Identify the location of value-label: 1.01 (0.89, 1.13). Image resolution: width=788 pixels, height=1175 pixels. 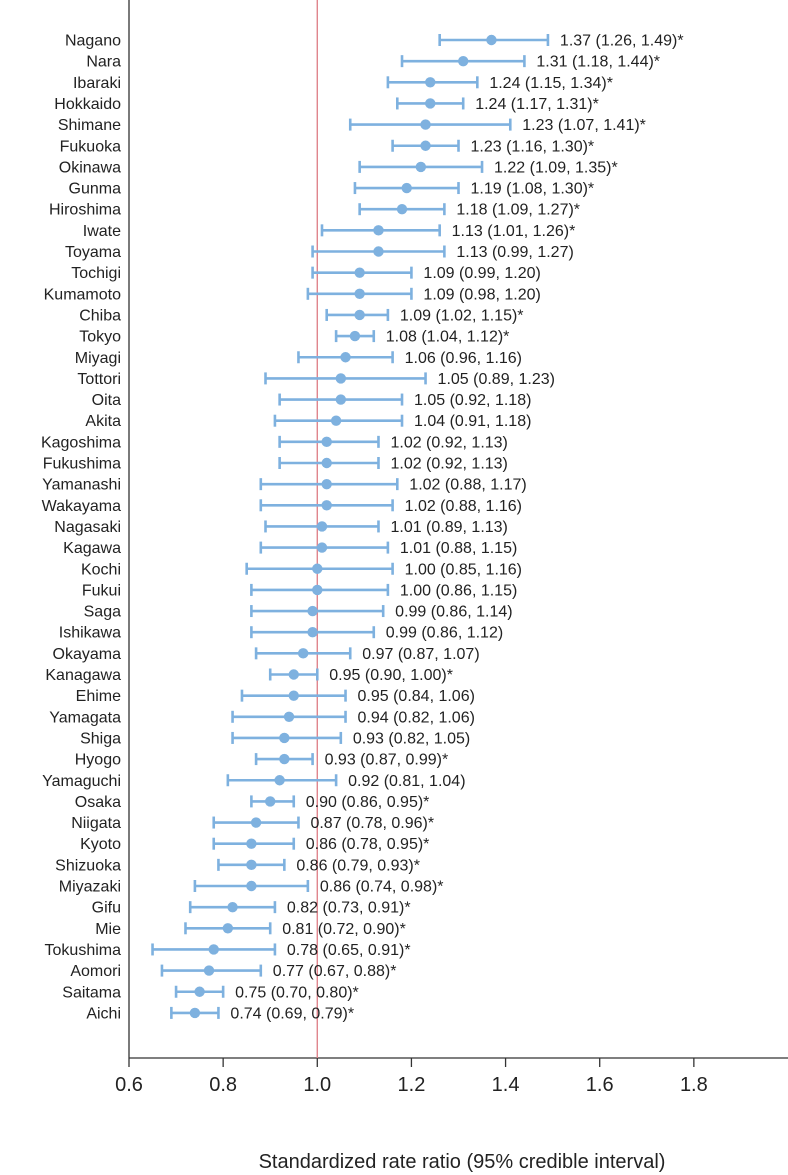
(448, 527).